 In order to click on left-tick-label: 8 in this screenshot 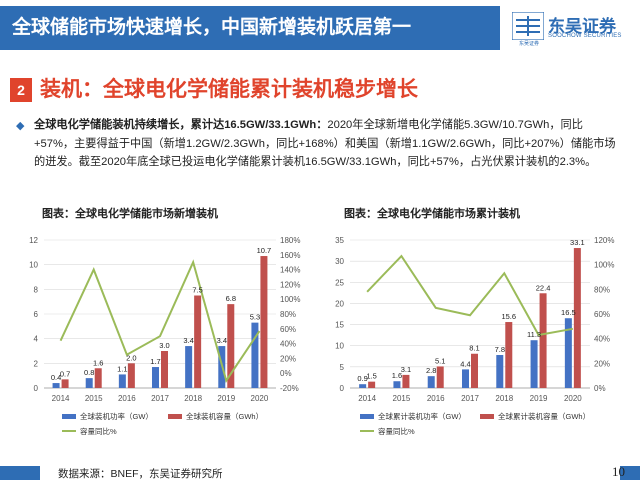, I will do `click(36, 289)`.